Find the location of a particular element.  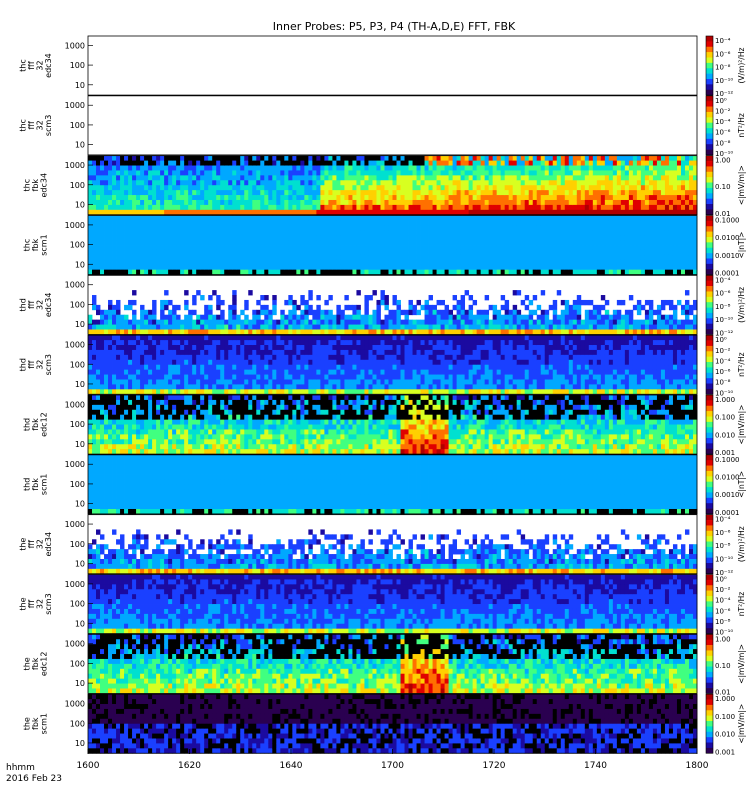

colorbar-step is located at coordinates (709, 283).